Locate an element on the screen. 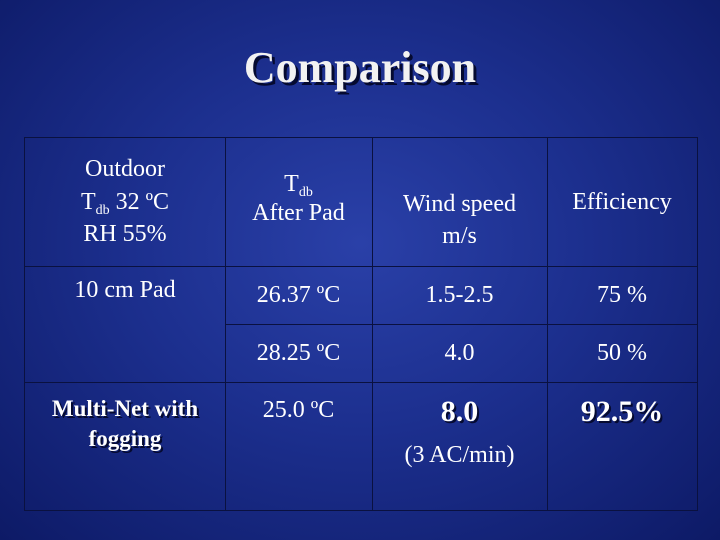 This screenshot has height=540, width=720. row2-temp: 28.25 ºC is located at coordinates (298, 352).